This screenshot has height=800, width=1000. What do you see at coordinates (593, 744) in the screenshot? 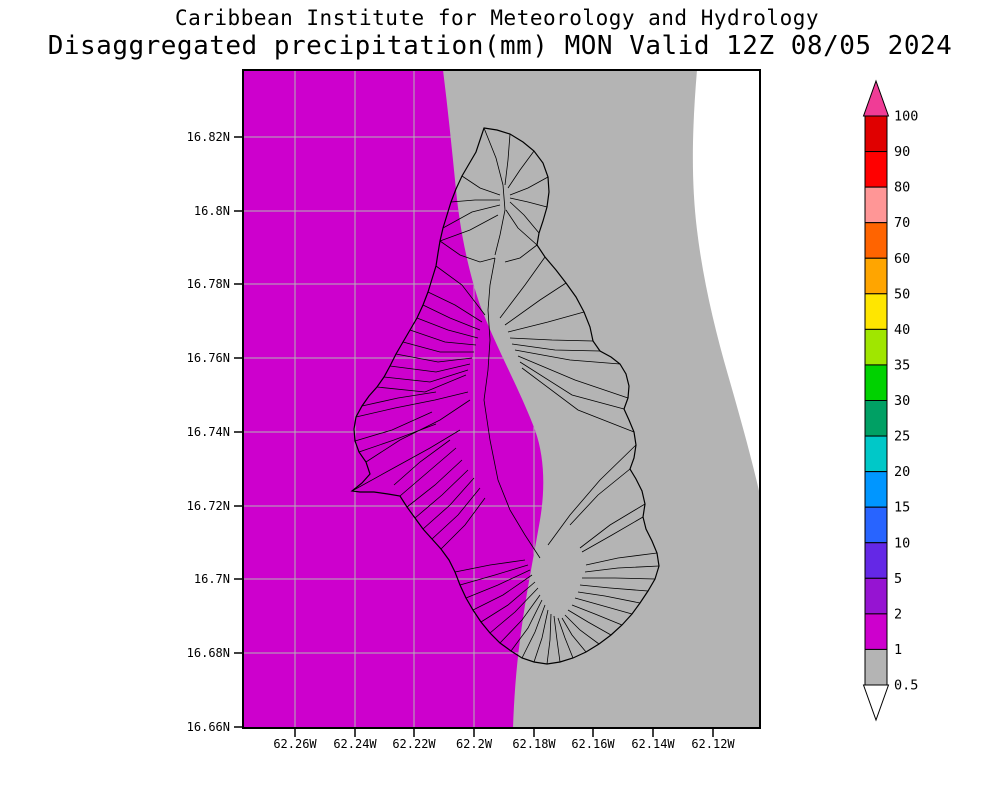
I see `lon-tick-label: 62.16W` at bounding box center [593, 744].